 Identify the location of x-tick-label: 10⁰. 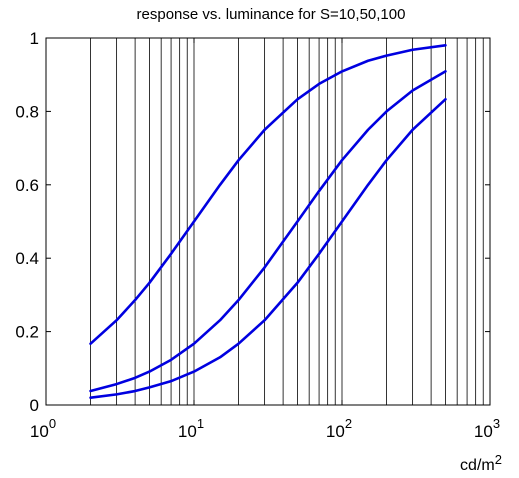
(43, 428).